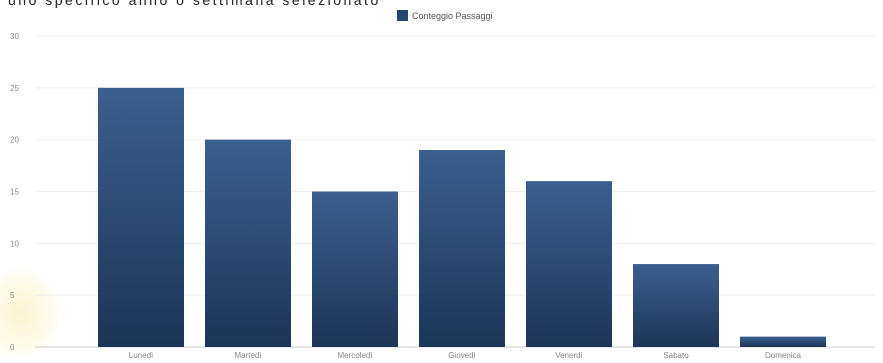  Describe the element at coordinates (14, 243) in the screenshot. I see `y-tick-label: 10` at that location.